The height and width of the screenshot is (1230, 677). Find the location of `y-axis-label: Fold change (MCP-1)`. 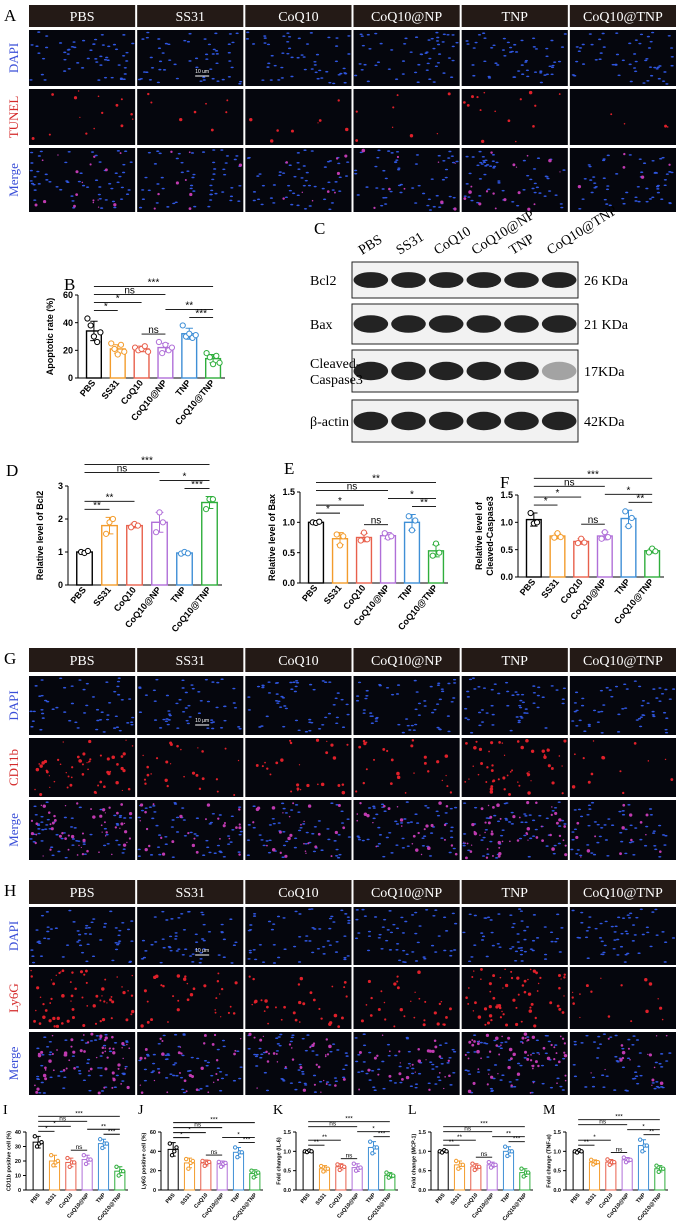

y-axis-label: Fold change (MCP-1) is located at coordinates (415, 1160).